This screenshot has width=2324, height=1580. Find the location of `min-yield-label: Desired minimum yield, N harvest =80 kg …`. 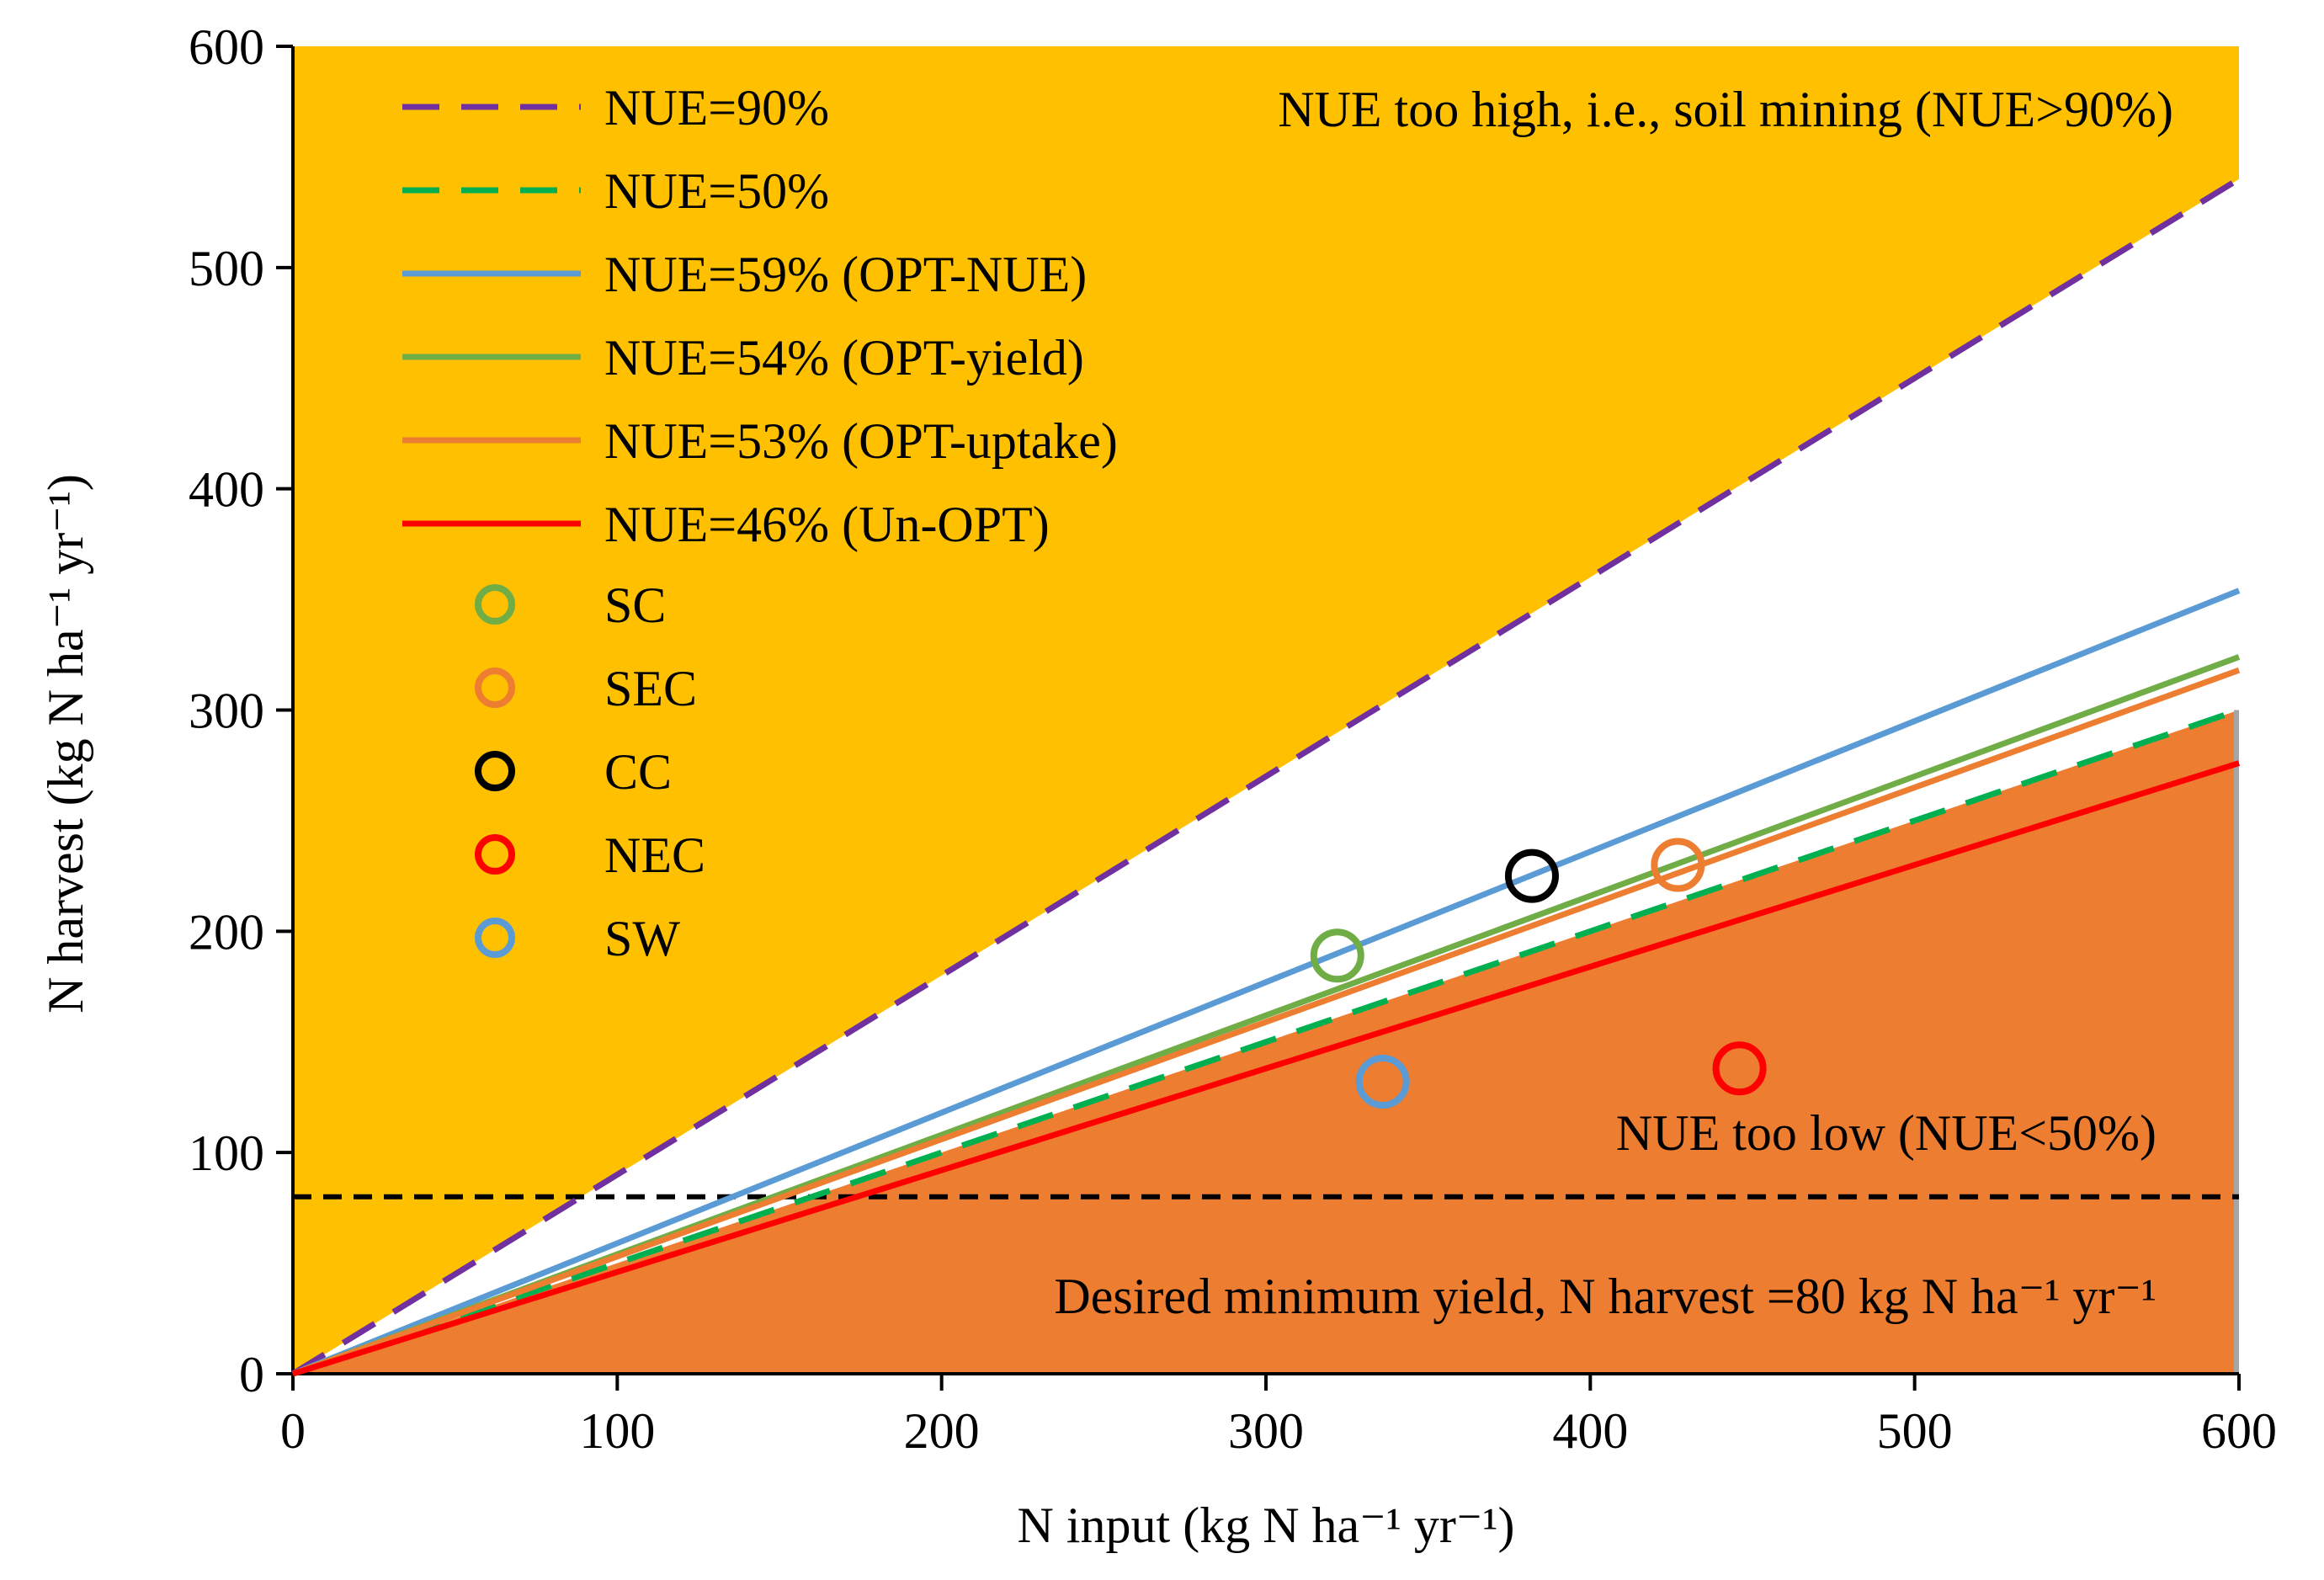

min-yield-label: Desired minimum yield, N harvest =80 kg … is located at coordinates (1605, 1296).